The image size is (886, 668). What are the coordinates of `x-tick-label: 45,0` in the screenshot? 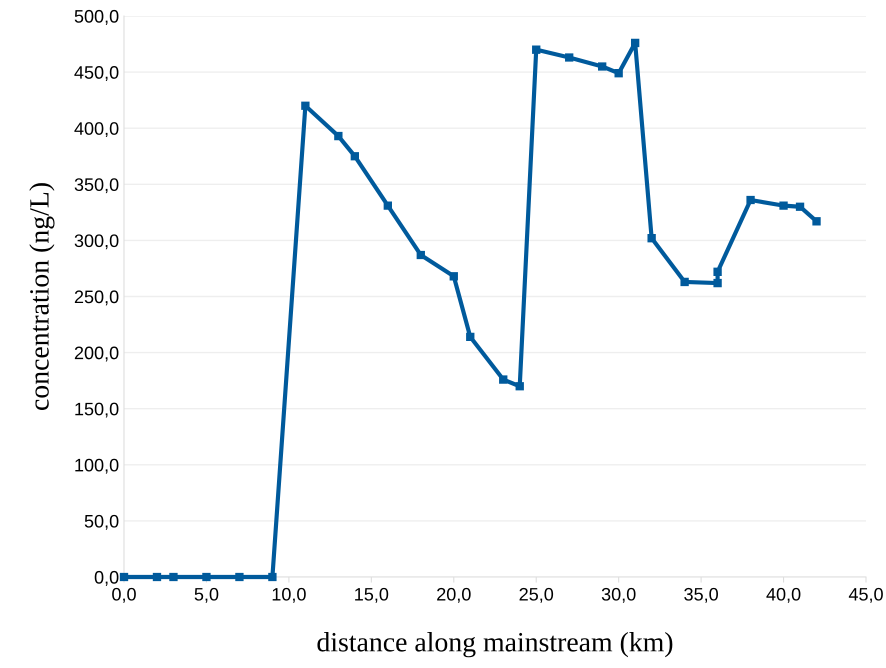 It's located at (865, 595).